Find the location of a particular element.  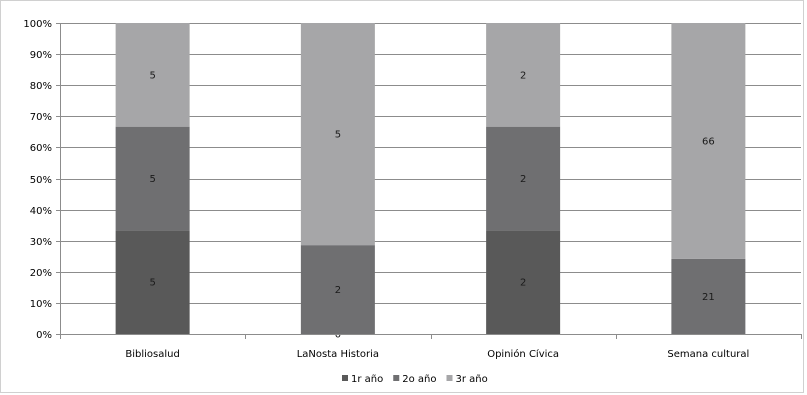

y-tick-label: 60% is located at coordinates (41, 148).